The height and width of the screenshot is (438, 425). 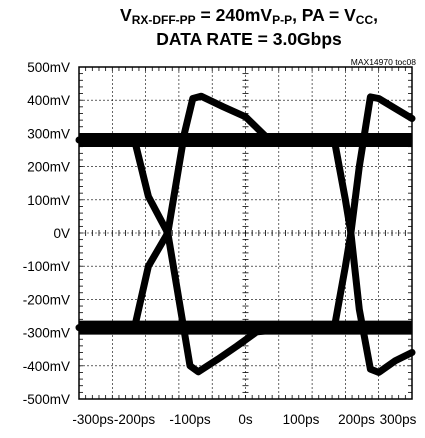 I want to click on y-tick-label: 500mV, so click(x=48, y=67).